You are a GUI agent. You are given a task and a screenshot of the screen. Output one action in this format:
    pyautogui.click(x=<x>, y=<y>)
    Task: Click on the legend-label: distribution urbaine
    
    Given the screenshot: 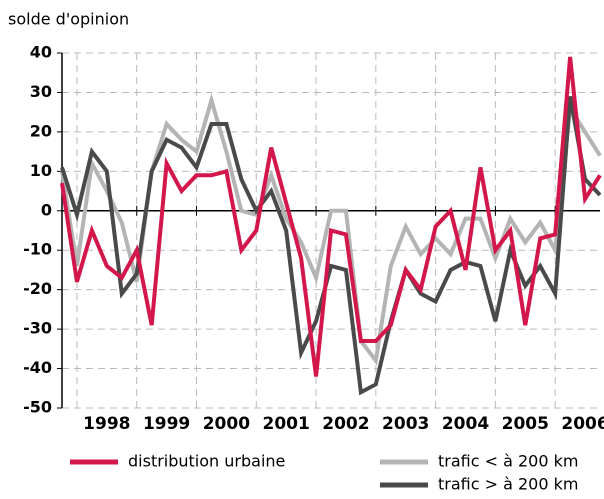 What is the action you would take?
    pyautogui.click(x=206, y=461)
    